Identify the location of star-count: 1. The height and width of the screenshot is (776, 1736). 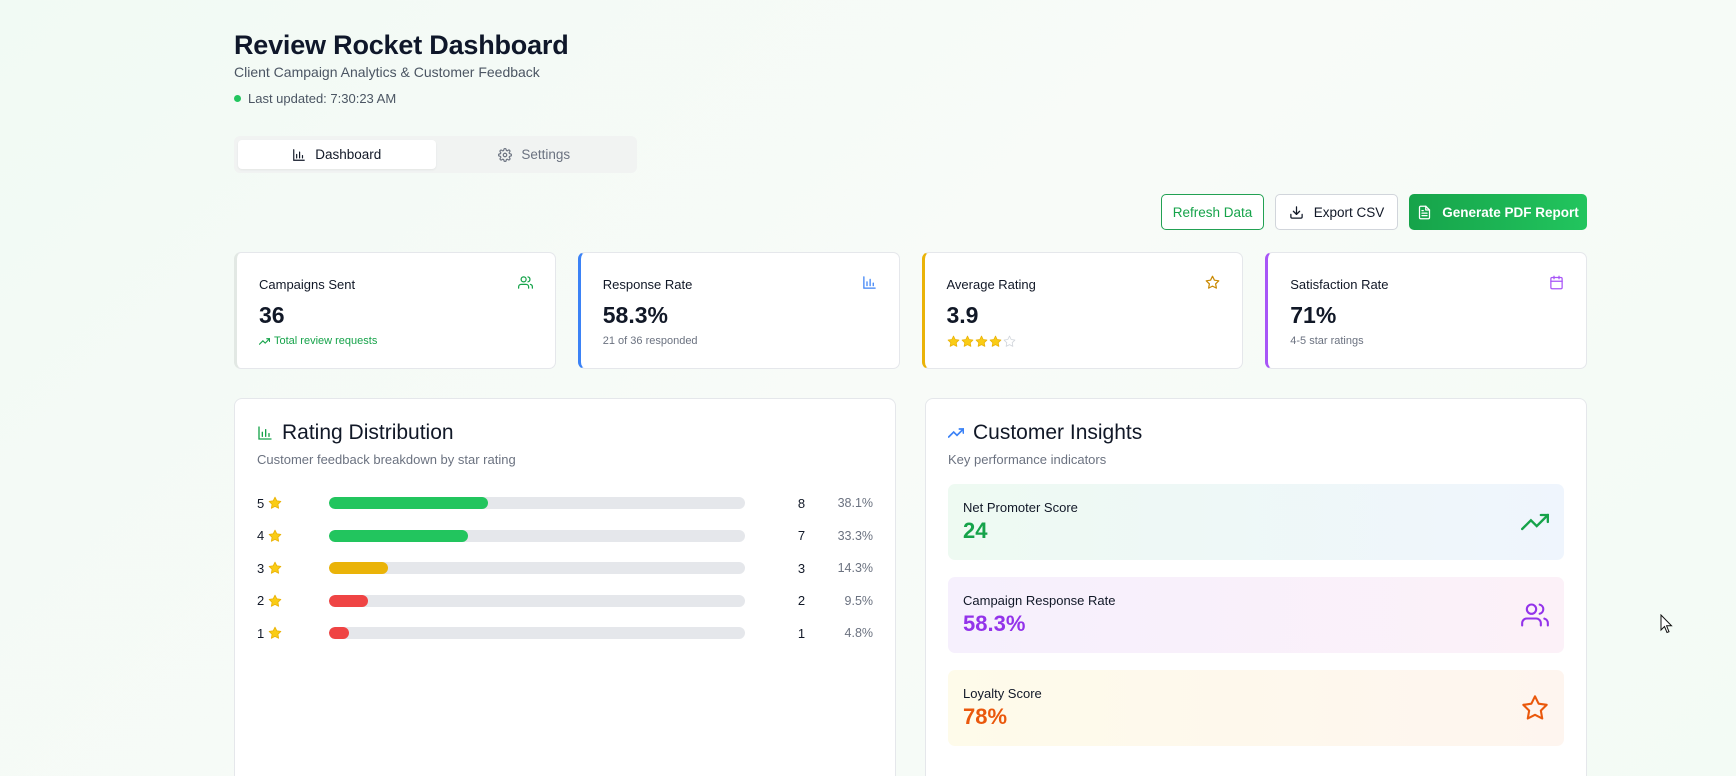
(261, 633).